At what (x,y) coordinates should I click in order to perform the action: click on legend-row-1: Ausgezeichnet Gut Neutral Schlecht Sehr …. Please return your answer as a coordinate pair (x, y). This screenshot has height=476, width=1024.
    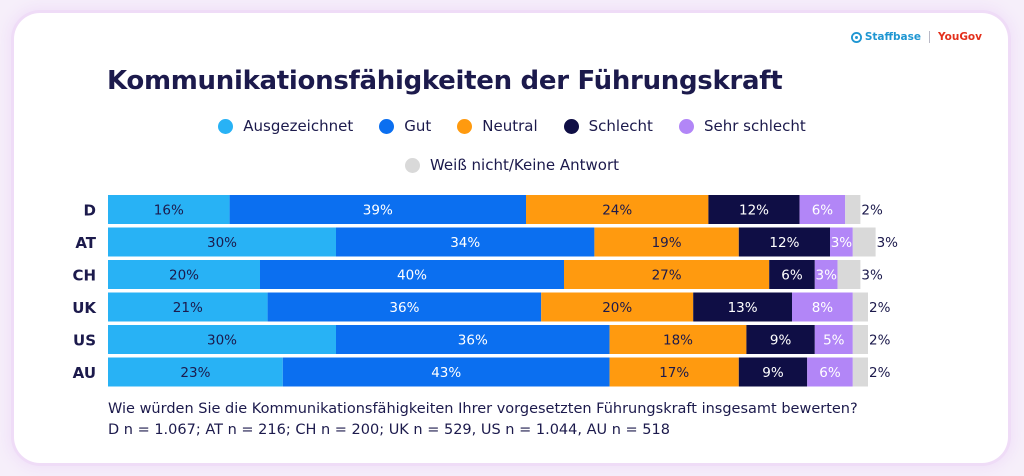
    Looking at the image, I should click on (512, 126).